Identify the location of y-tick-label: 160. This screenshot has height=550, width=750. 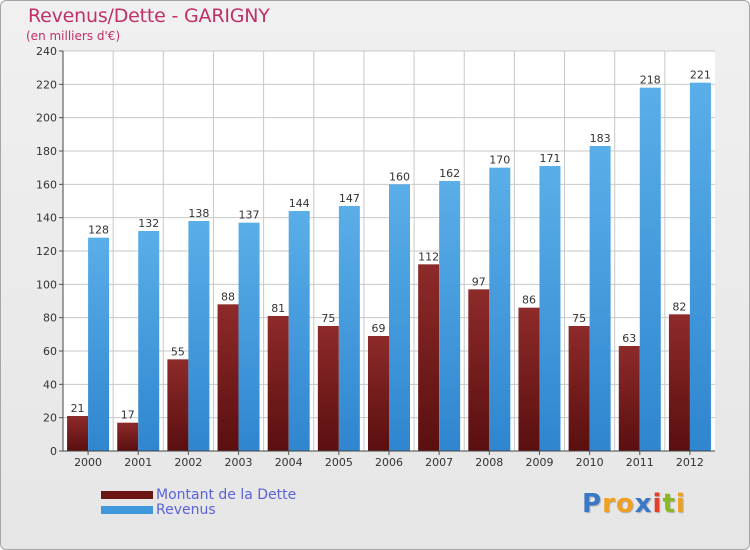
(46, 184).